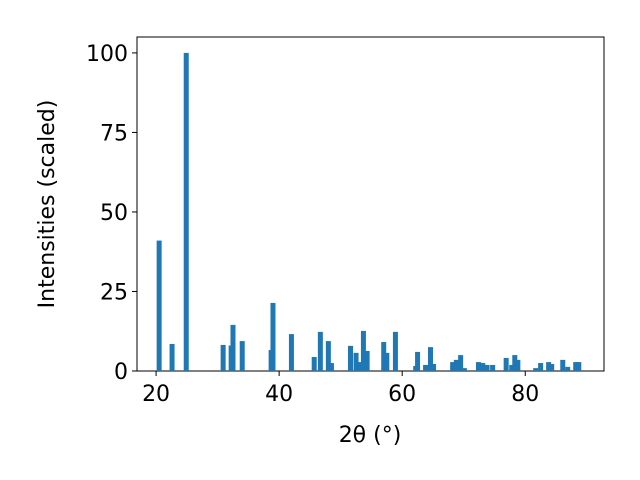  Describe the element at coordinates (156, 394) in the screenshot. I see `x-tick-label: 20` at that location.